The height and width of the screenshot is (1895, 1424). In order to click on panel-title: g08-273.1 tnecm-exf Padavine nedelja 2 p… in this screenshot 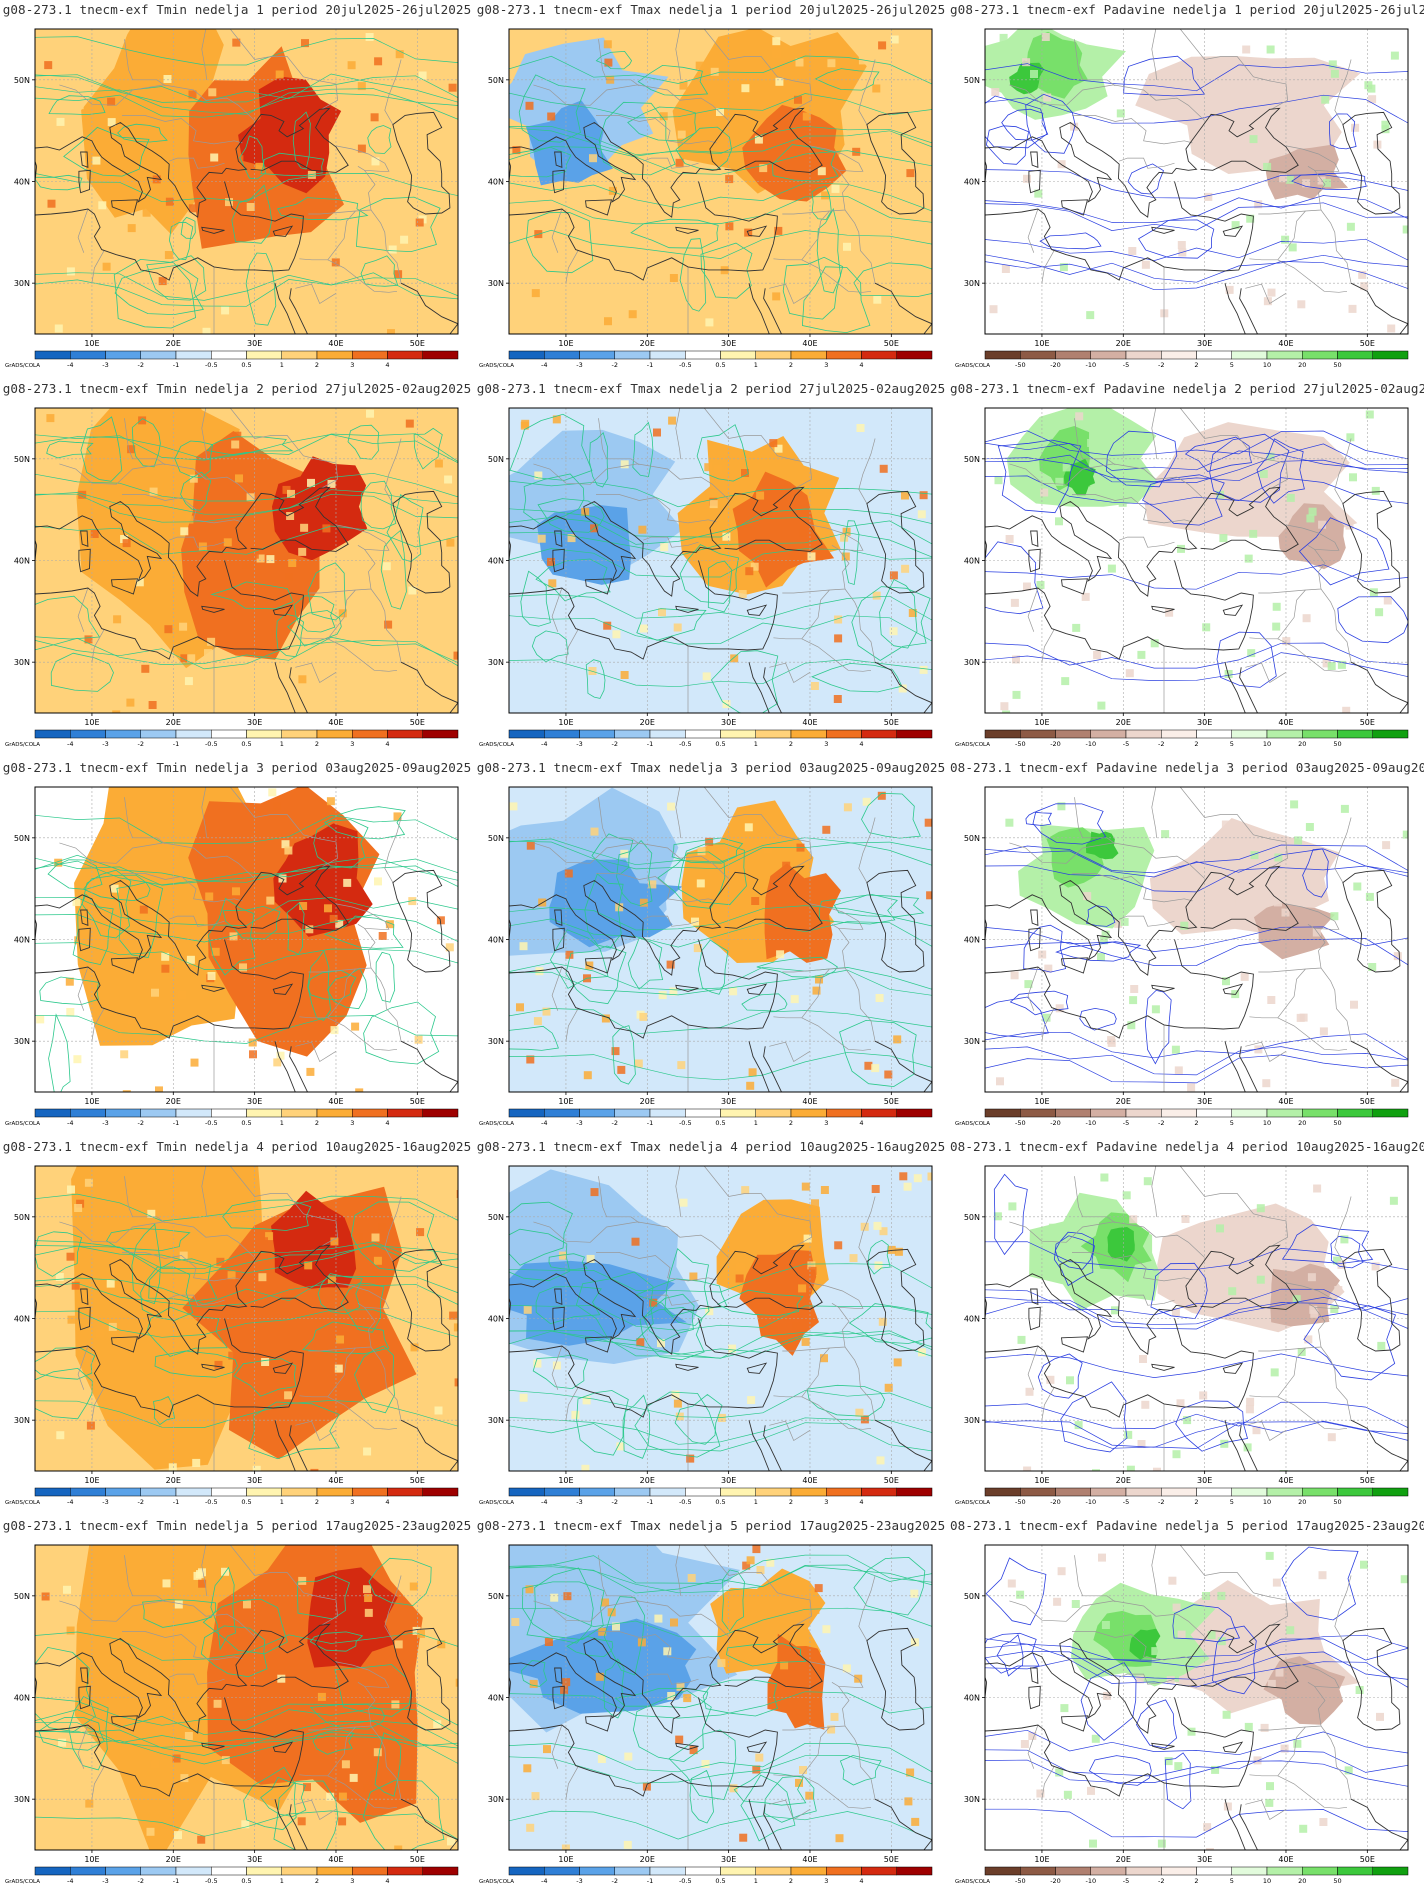, I will do `click(1187, 388)`.